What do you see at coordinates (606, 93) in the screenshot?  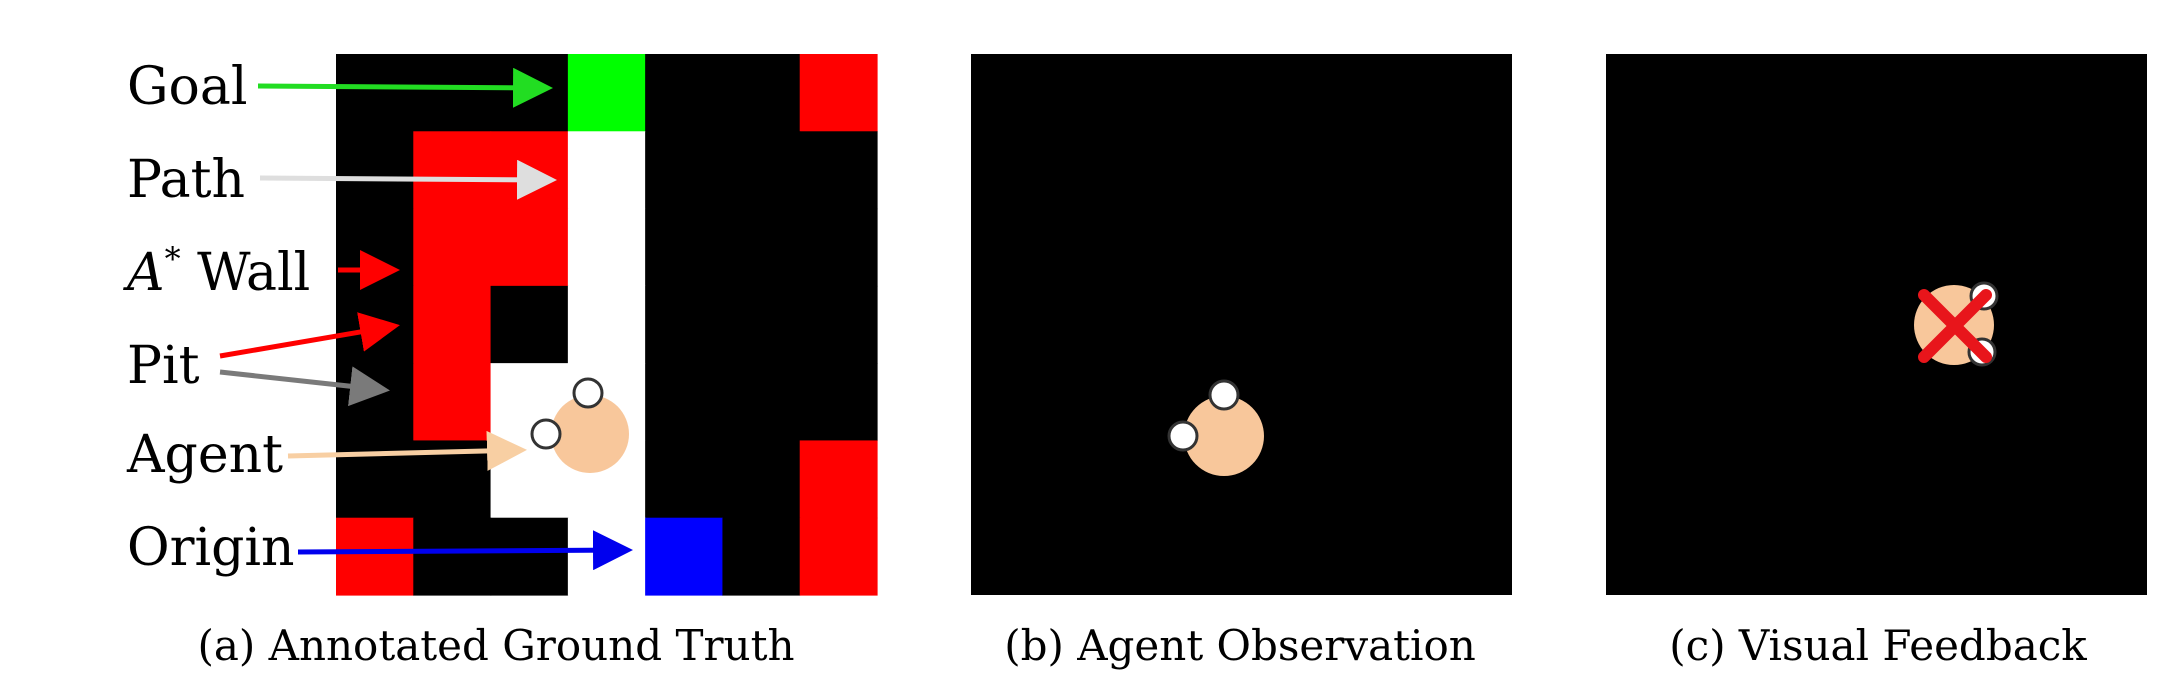 I see `grid-cell-green` at bounding box center [606, 93].